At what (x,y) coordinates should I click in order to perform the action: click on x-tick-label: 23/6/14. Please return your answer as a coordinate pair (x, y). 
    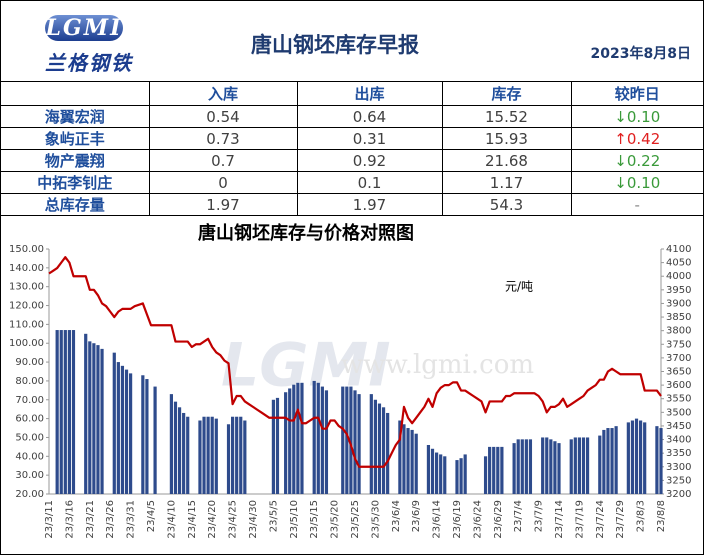
    Looking at the image, I should click on (437, 519).